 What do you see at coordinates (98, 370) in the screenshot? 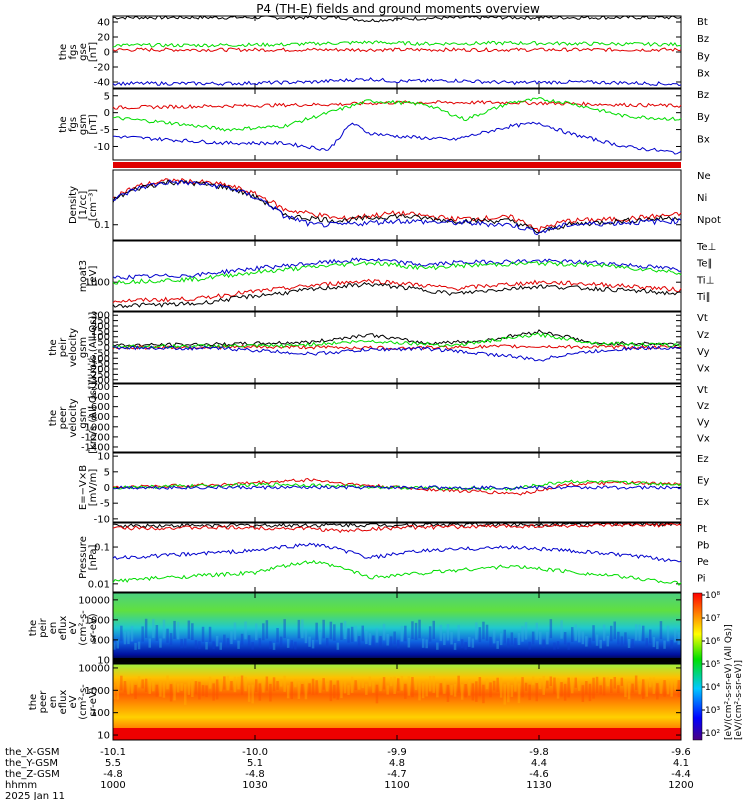
I see `y-tick-label: -200` at bounding box center [98, 370].